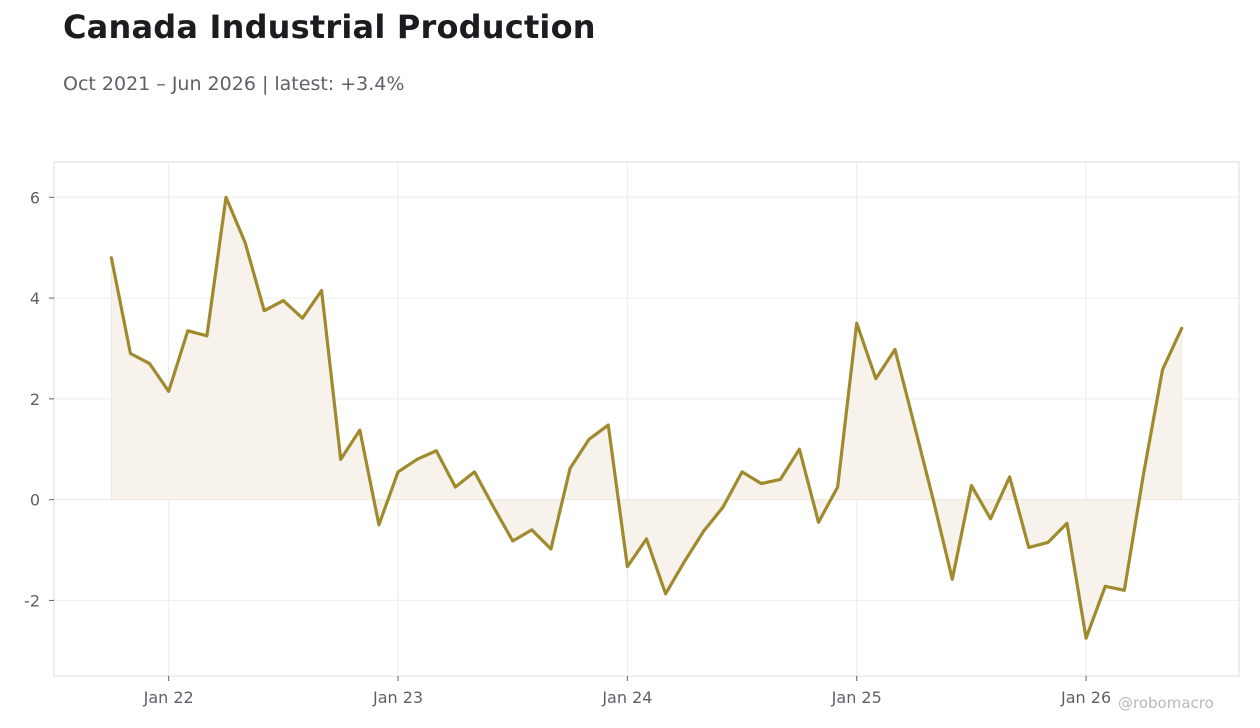 This screenshot has width=1260, height=728. Describe the element at coordinates (1085, 697) in the screenshot. I see `x-tick-label: Jan 26` at that location.